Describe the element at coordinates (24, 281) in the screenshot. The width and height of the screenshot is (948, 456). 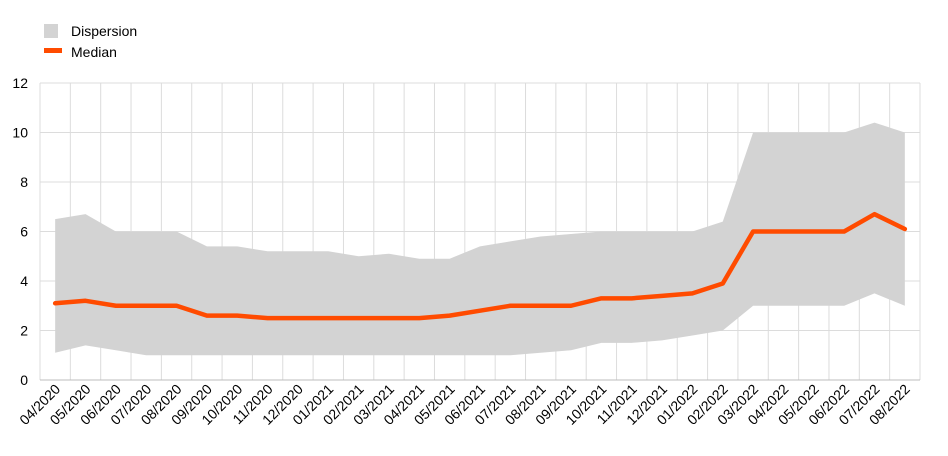
I see `y-tick-label: 4` at that location.